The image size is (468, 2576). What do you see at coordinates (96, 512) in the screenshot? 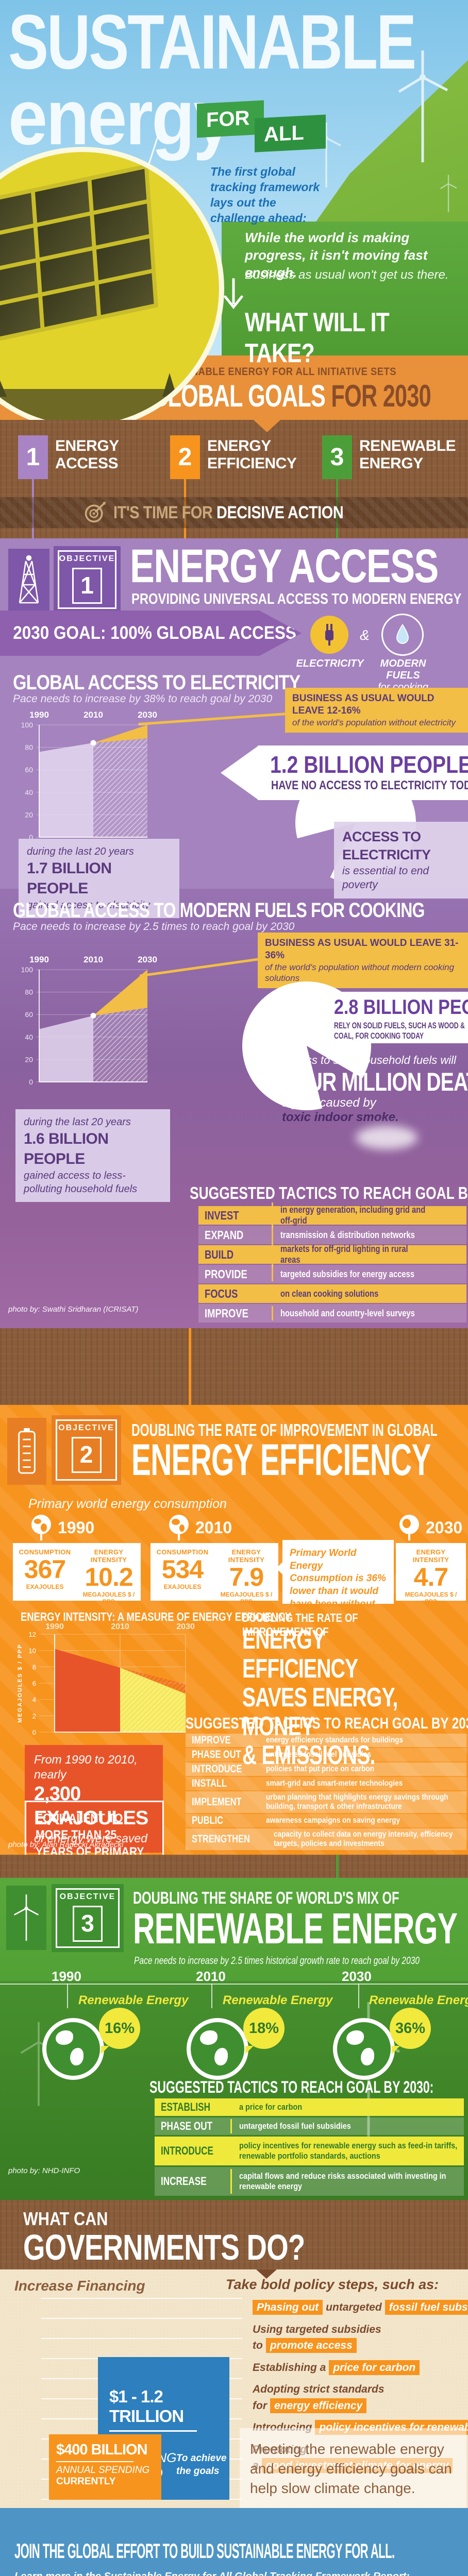
I see `target-icon` at bounding box center [96, 512].